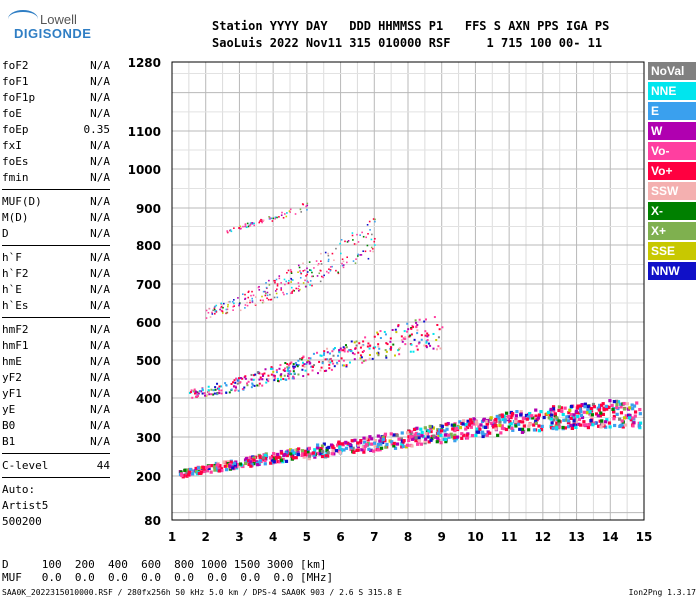  What do you see at coordinates (410, 537) in the screenshot?
I see `x-tick-labels: 1 2 3 4 5 6 7 8 9 10 11 12 13 14 15` at bounding box center [410, 537].